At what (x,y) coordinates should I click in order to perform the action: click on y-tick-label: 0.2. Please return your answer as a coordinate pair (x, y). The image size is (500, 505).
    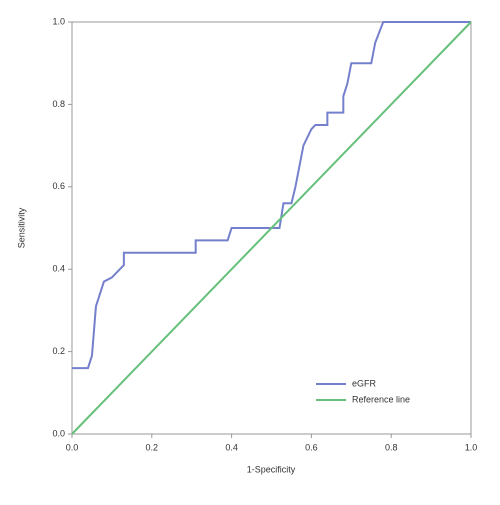
    Looking at the image, I should click on (58, 351).